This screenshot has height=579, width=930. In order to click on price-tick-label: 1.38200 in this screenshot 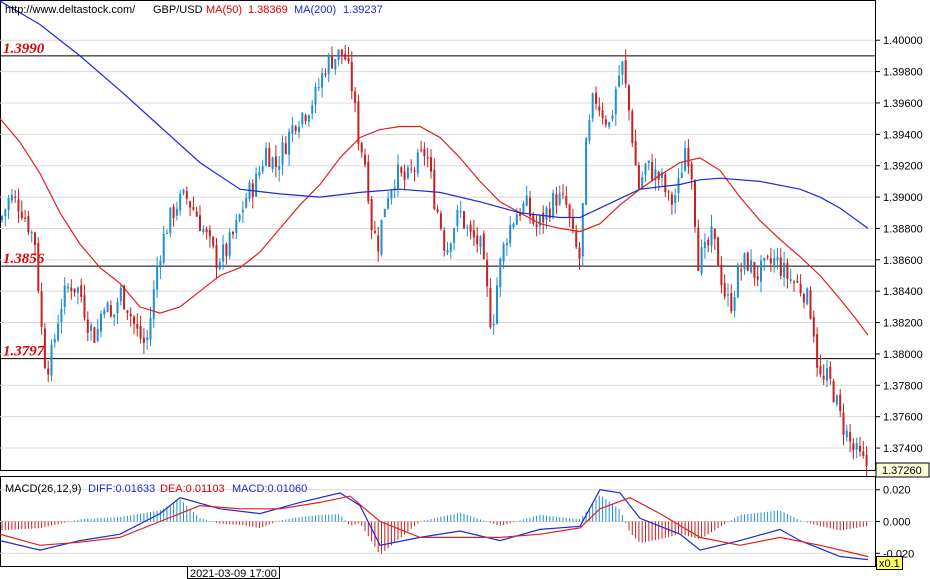, I will do `click(903, 324)`.